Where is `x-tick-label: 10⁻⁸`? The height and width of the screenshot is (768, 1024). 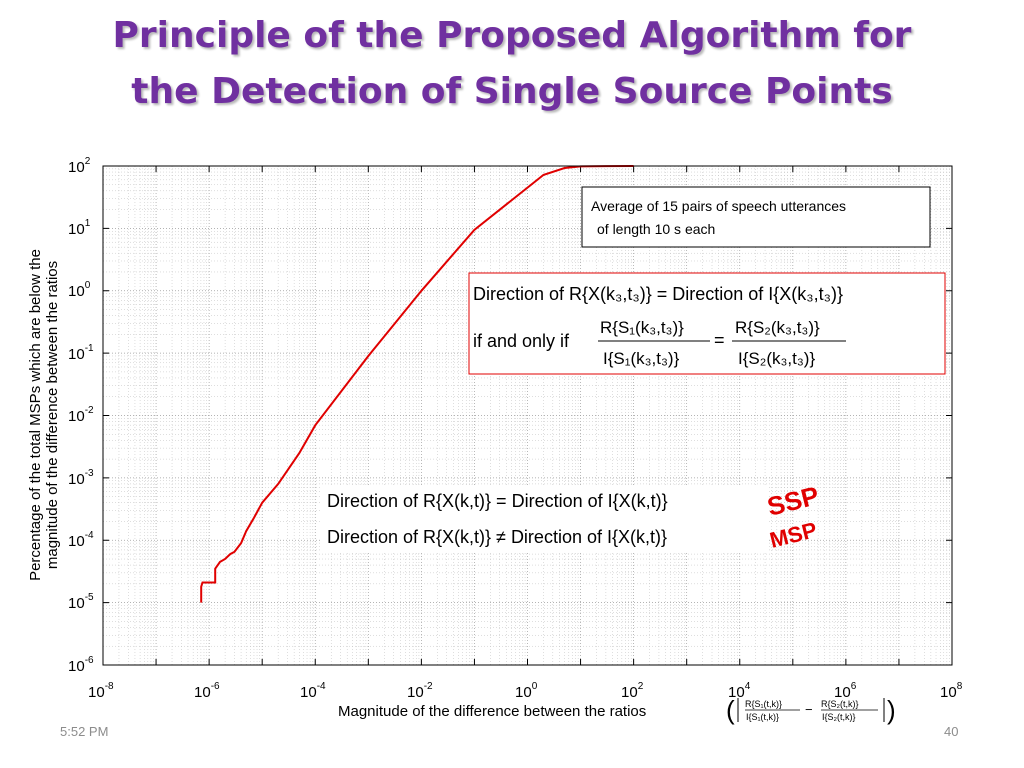
x-tick-label: 10⁻⁸ is located at coordinates (101, 691).